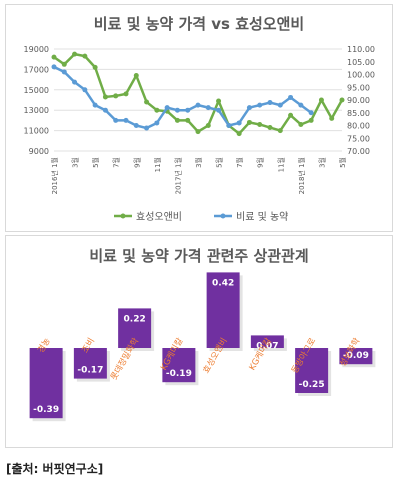  Describe the element at coordinates (361, 75) in the screenshot. I see `y-right-tick-label: 100.00` at that location.